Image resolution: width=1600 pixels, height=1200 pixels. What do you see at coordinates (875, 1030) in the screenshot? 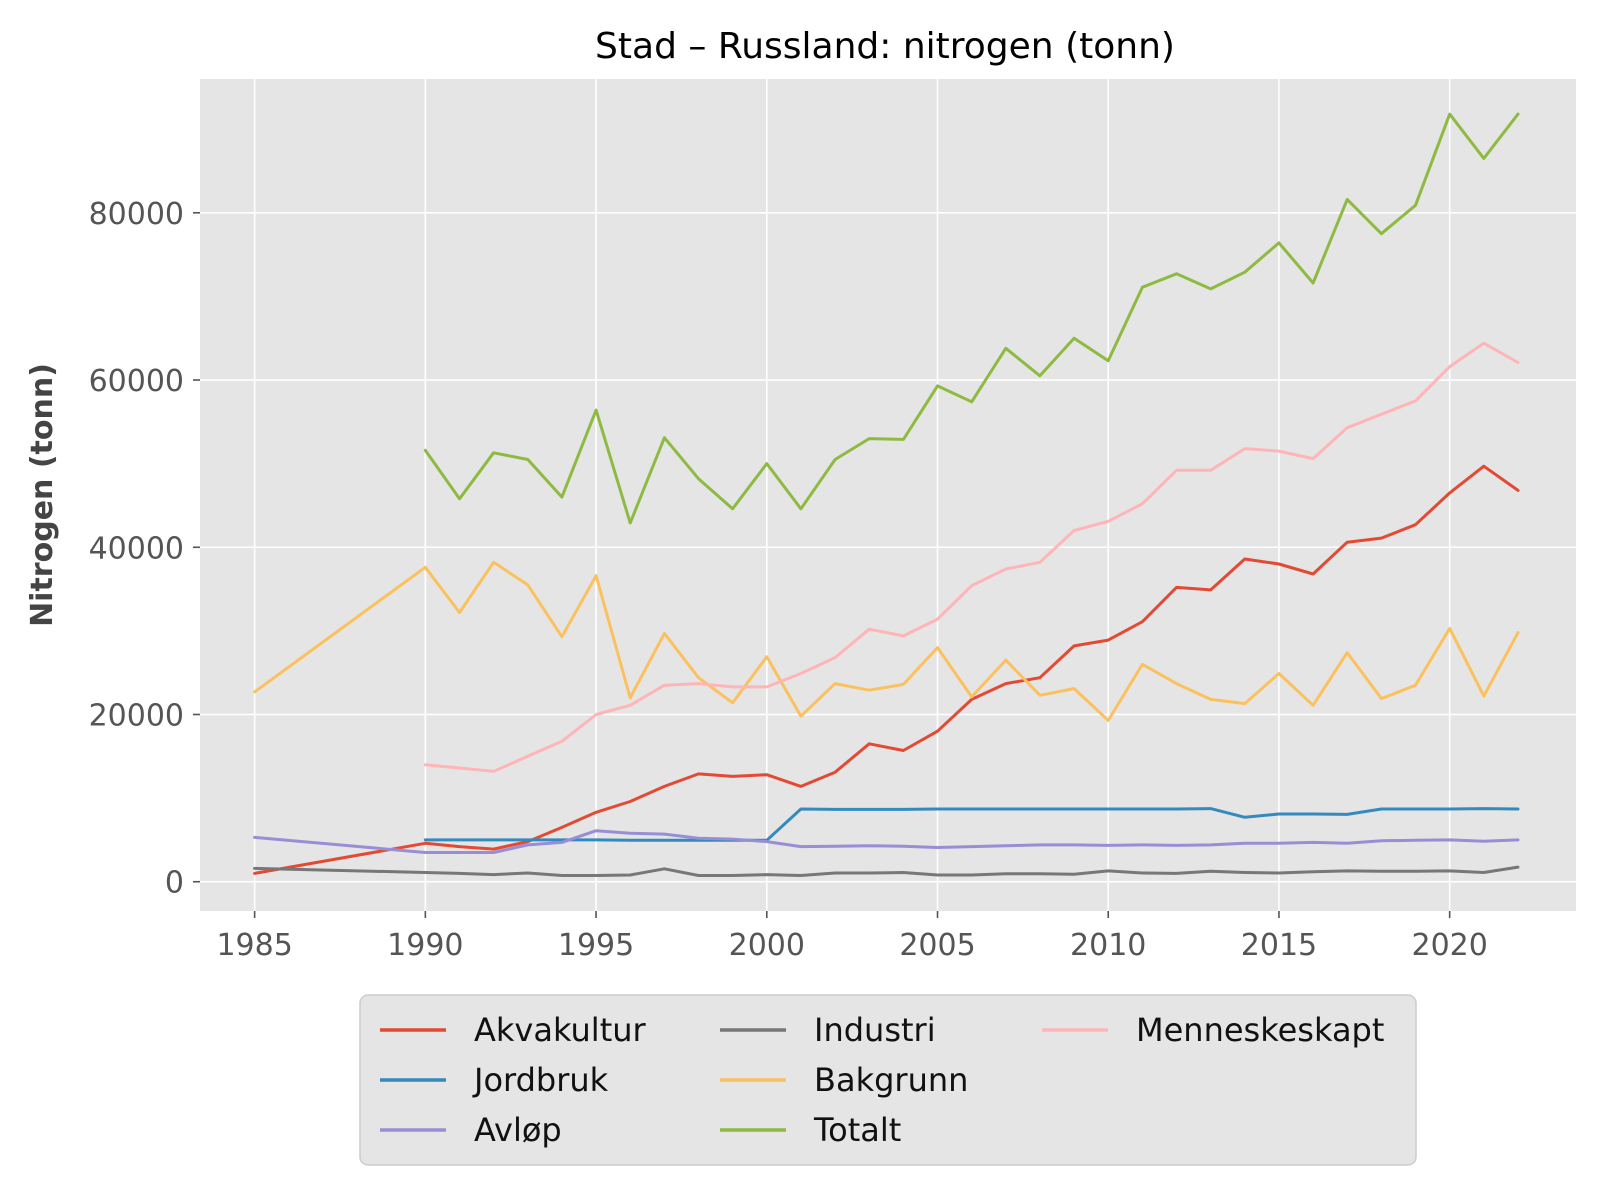
I see `legend-label: Industri` at bounding box center [875, 1030].